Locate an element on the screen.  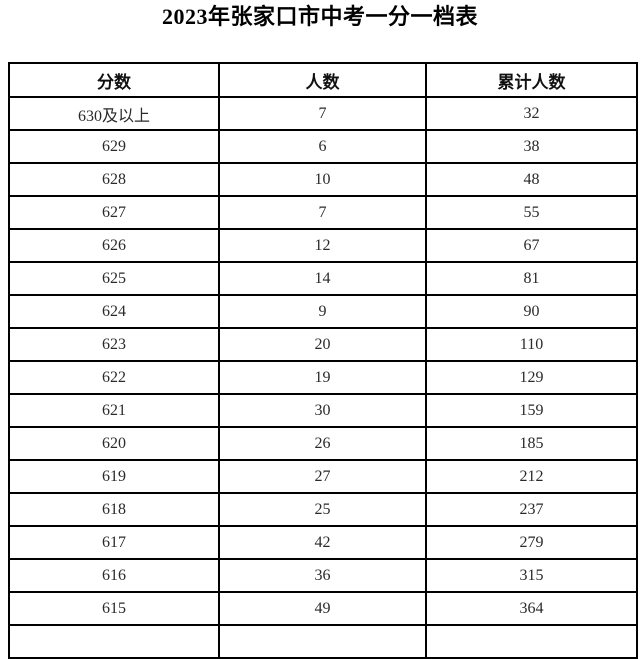
table-cell: 6 is located at coordinates (322, 146).